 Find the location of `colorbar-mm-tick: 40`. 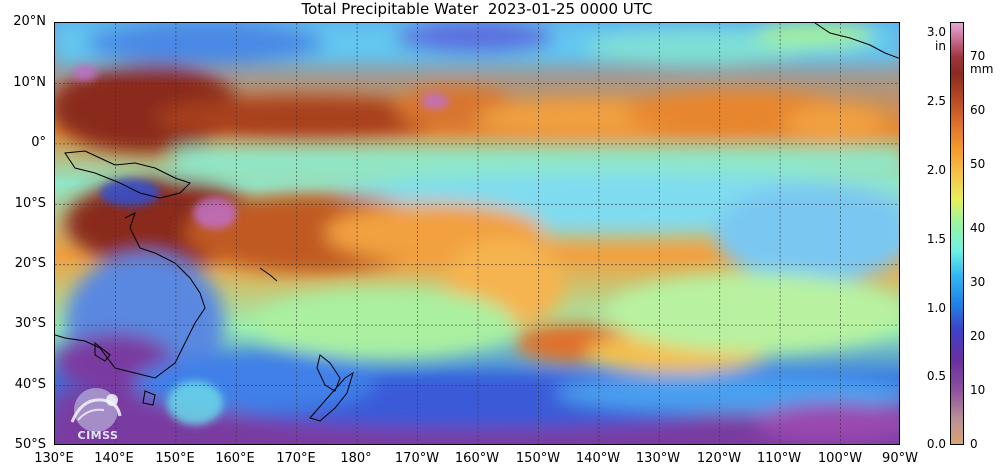

colorbar-mm-tick: 40 is located at coordinates (978, 228).